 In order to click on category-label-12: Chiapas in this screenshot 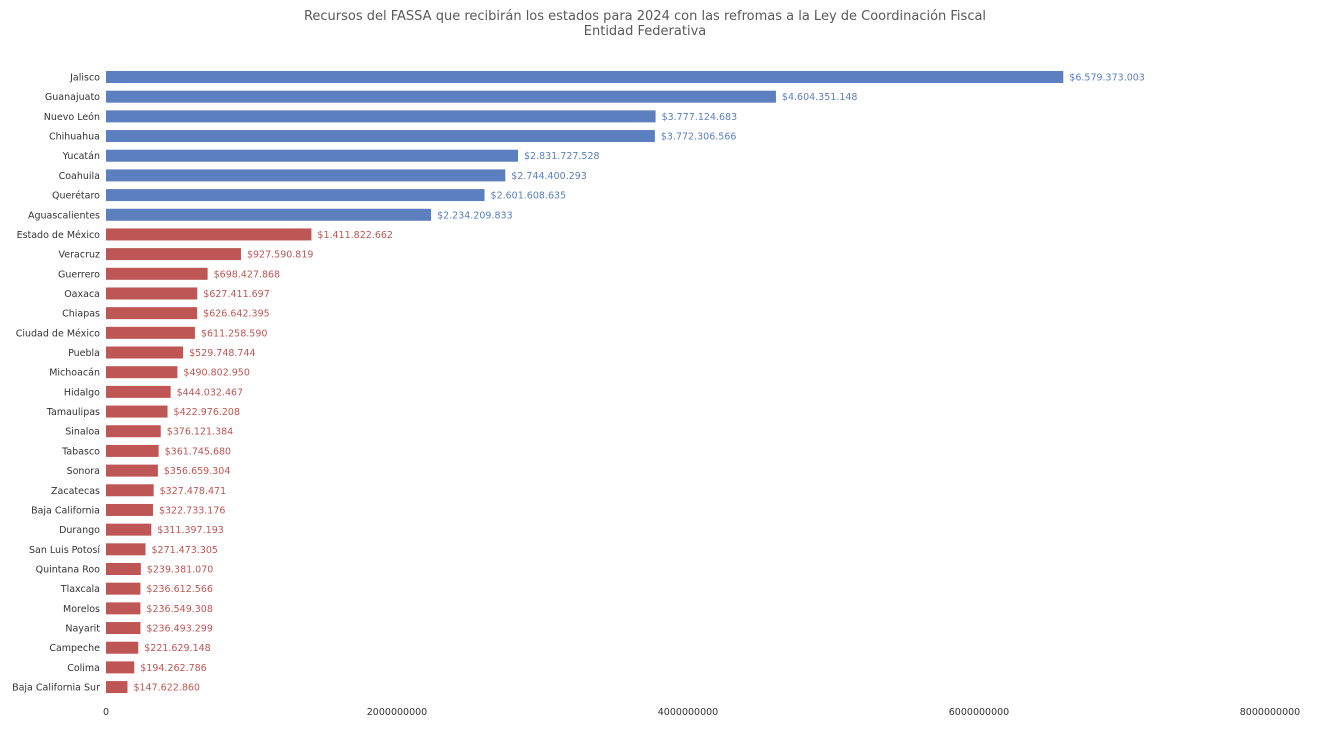, I will do `click(81, 314)`.